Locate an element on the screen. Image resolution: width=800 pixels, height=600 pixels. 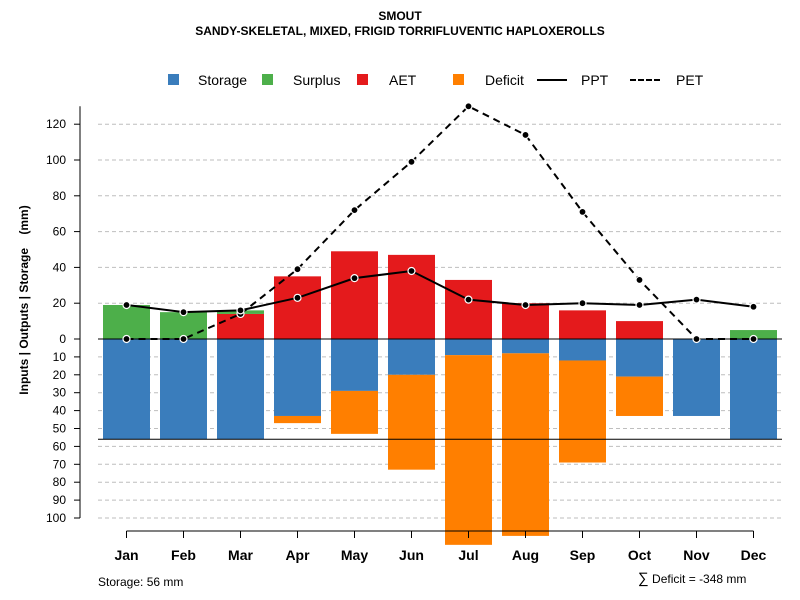
deficit-footnote: ∑ Deficit = -348 mm is located at coordinates (692, 578).